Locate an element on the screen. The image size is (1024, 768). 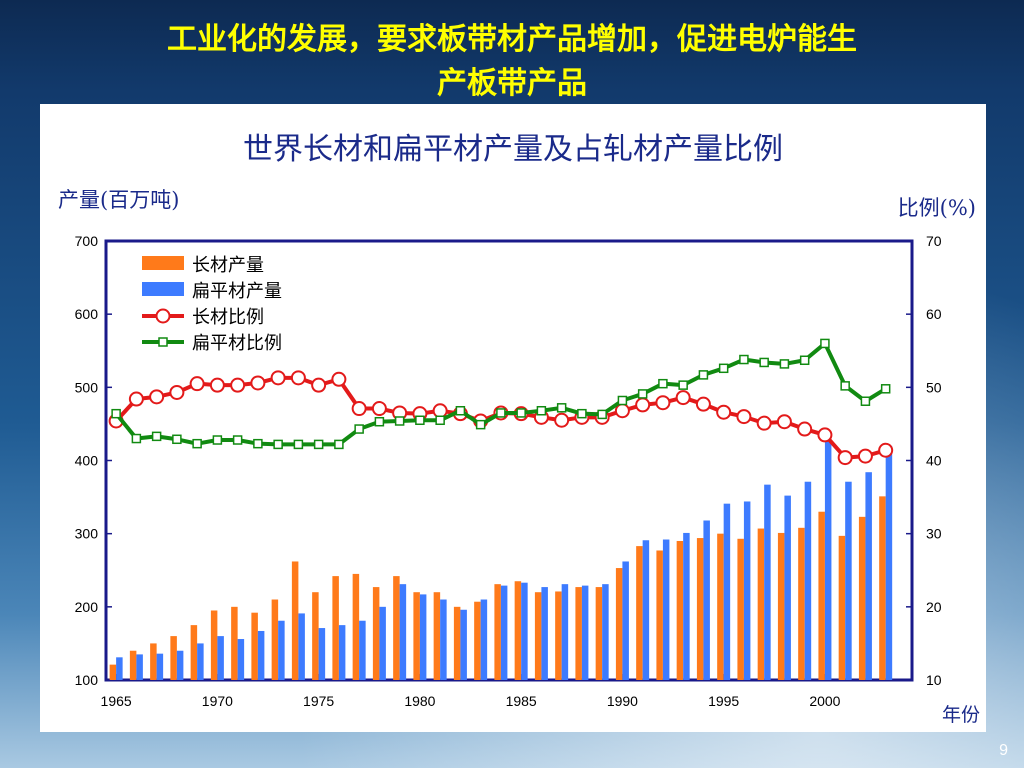
y2-tick-label: 10 is located at coordinates (934, 680).